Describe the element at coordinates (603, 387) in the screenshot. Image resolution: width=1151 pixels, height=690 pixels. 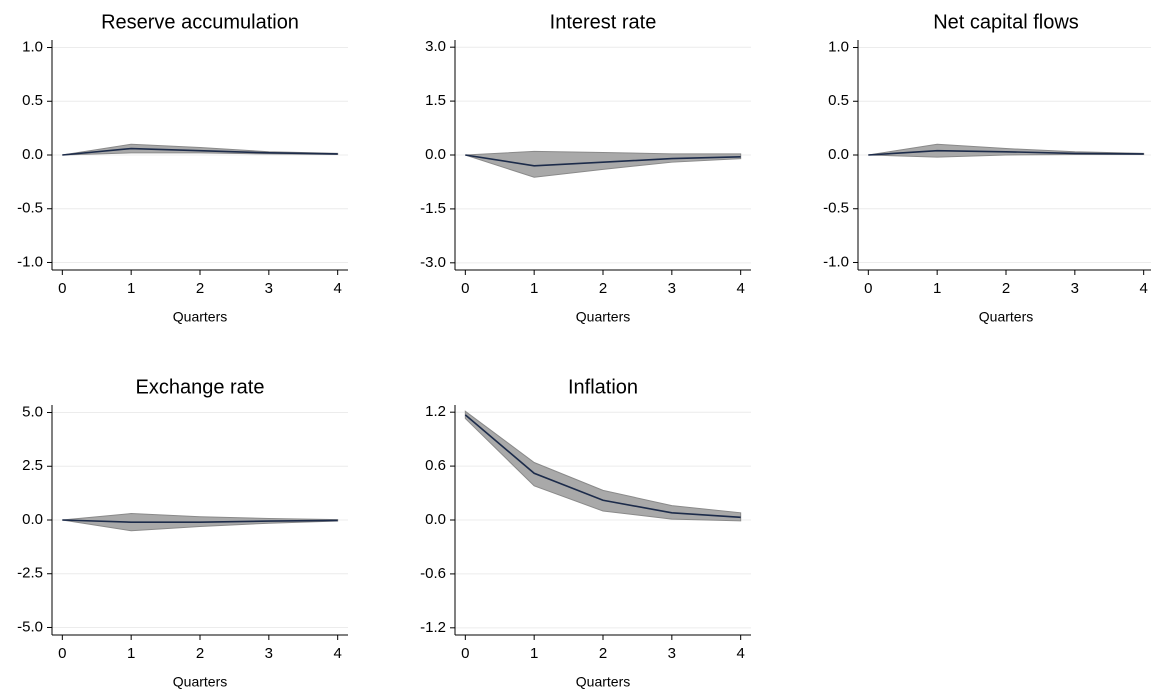
I see `panel-title: Inflation` at that location.